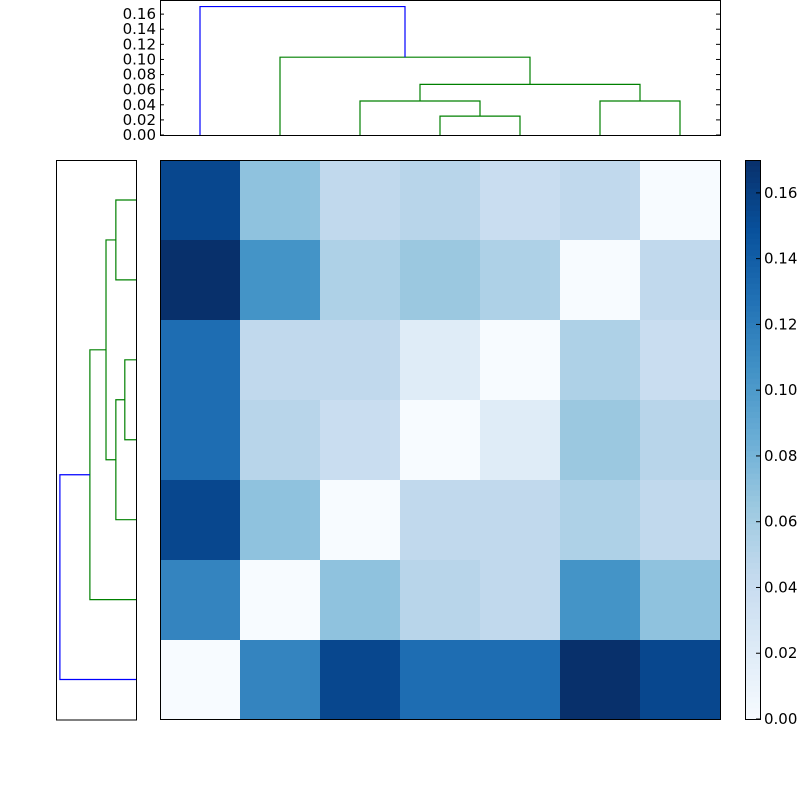 The height and width of the screenshot is (804, 800). I want to click on colorbar-tick-label: 0.04, so click(780, 587).